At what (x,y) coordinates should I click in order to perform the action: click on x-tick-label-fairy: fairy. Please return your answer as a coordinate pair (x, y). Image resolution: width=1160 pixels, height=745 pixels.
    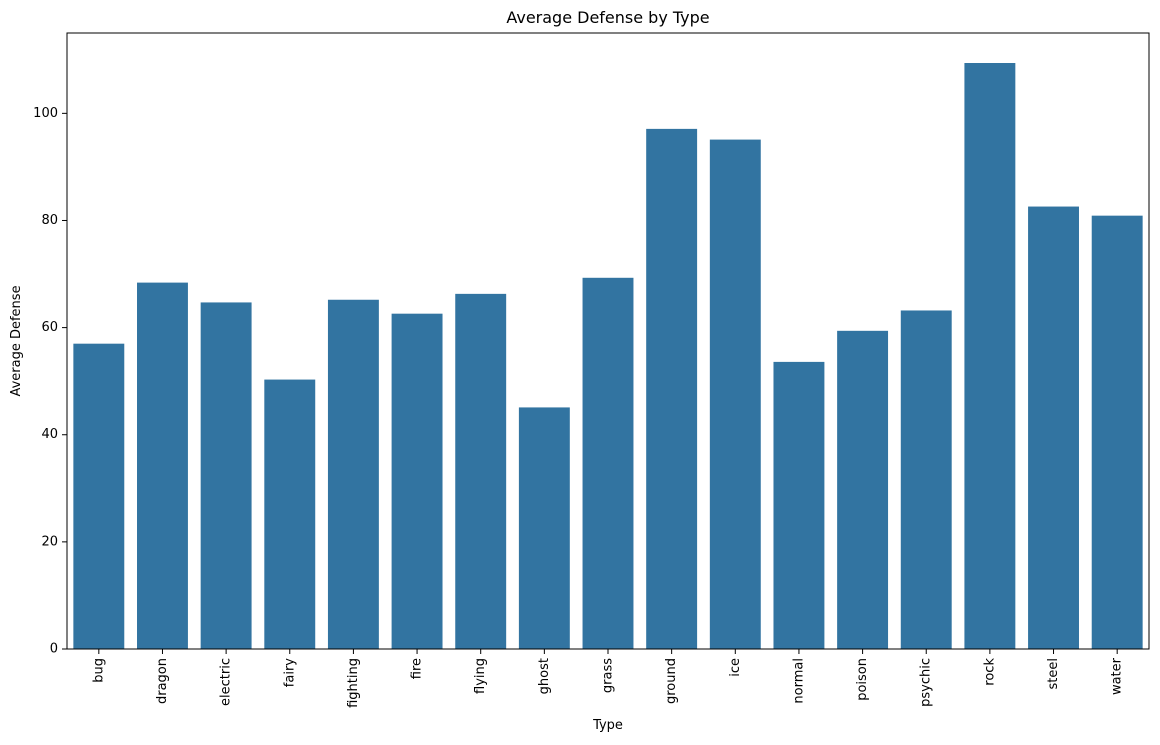
    Looking at the image, I should click on (289, 672).